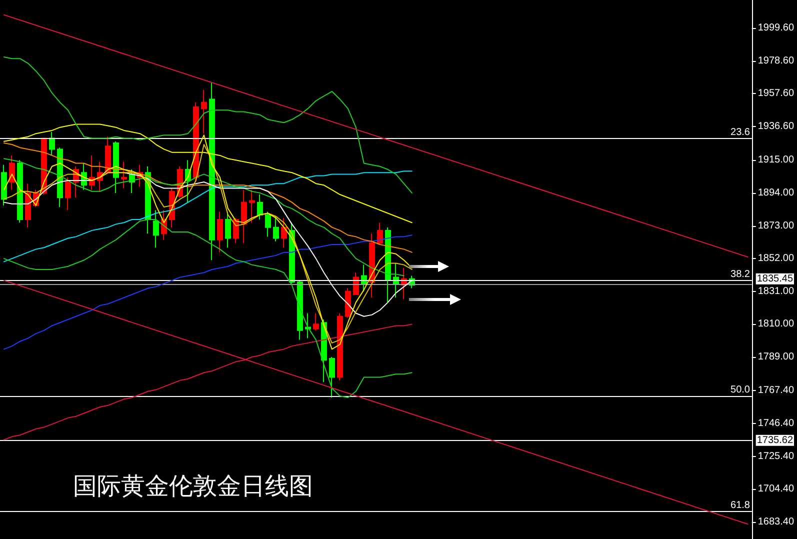 This screenshot has height=539, width=797. I want to click on y-tick-label: 1831.00, so click(776, 291).